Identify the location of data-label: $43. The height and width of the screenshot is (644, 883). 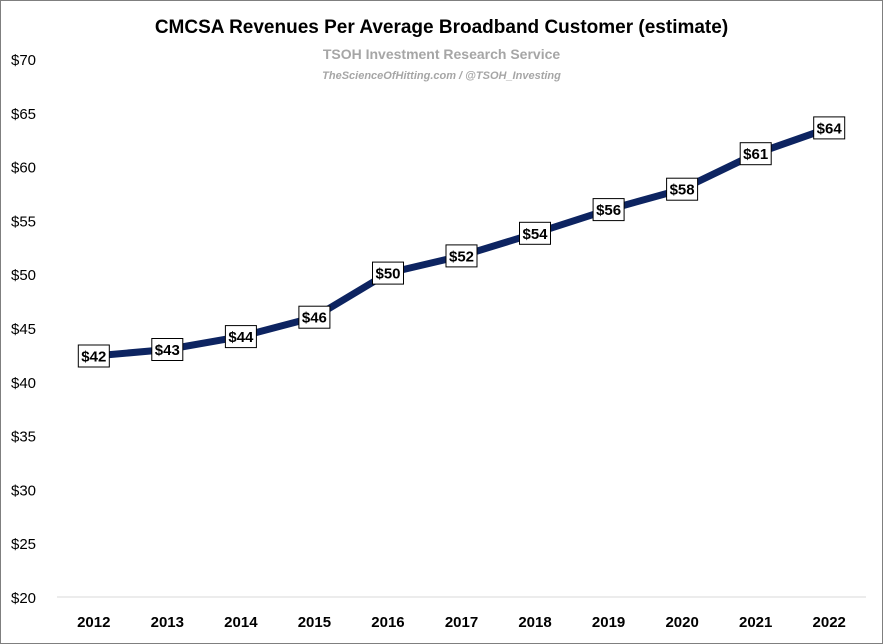
(167, 350).